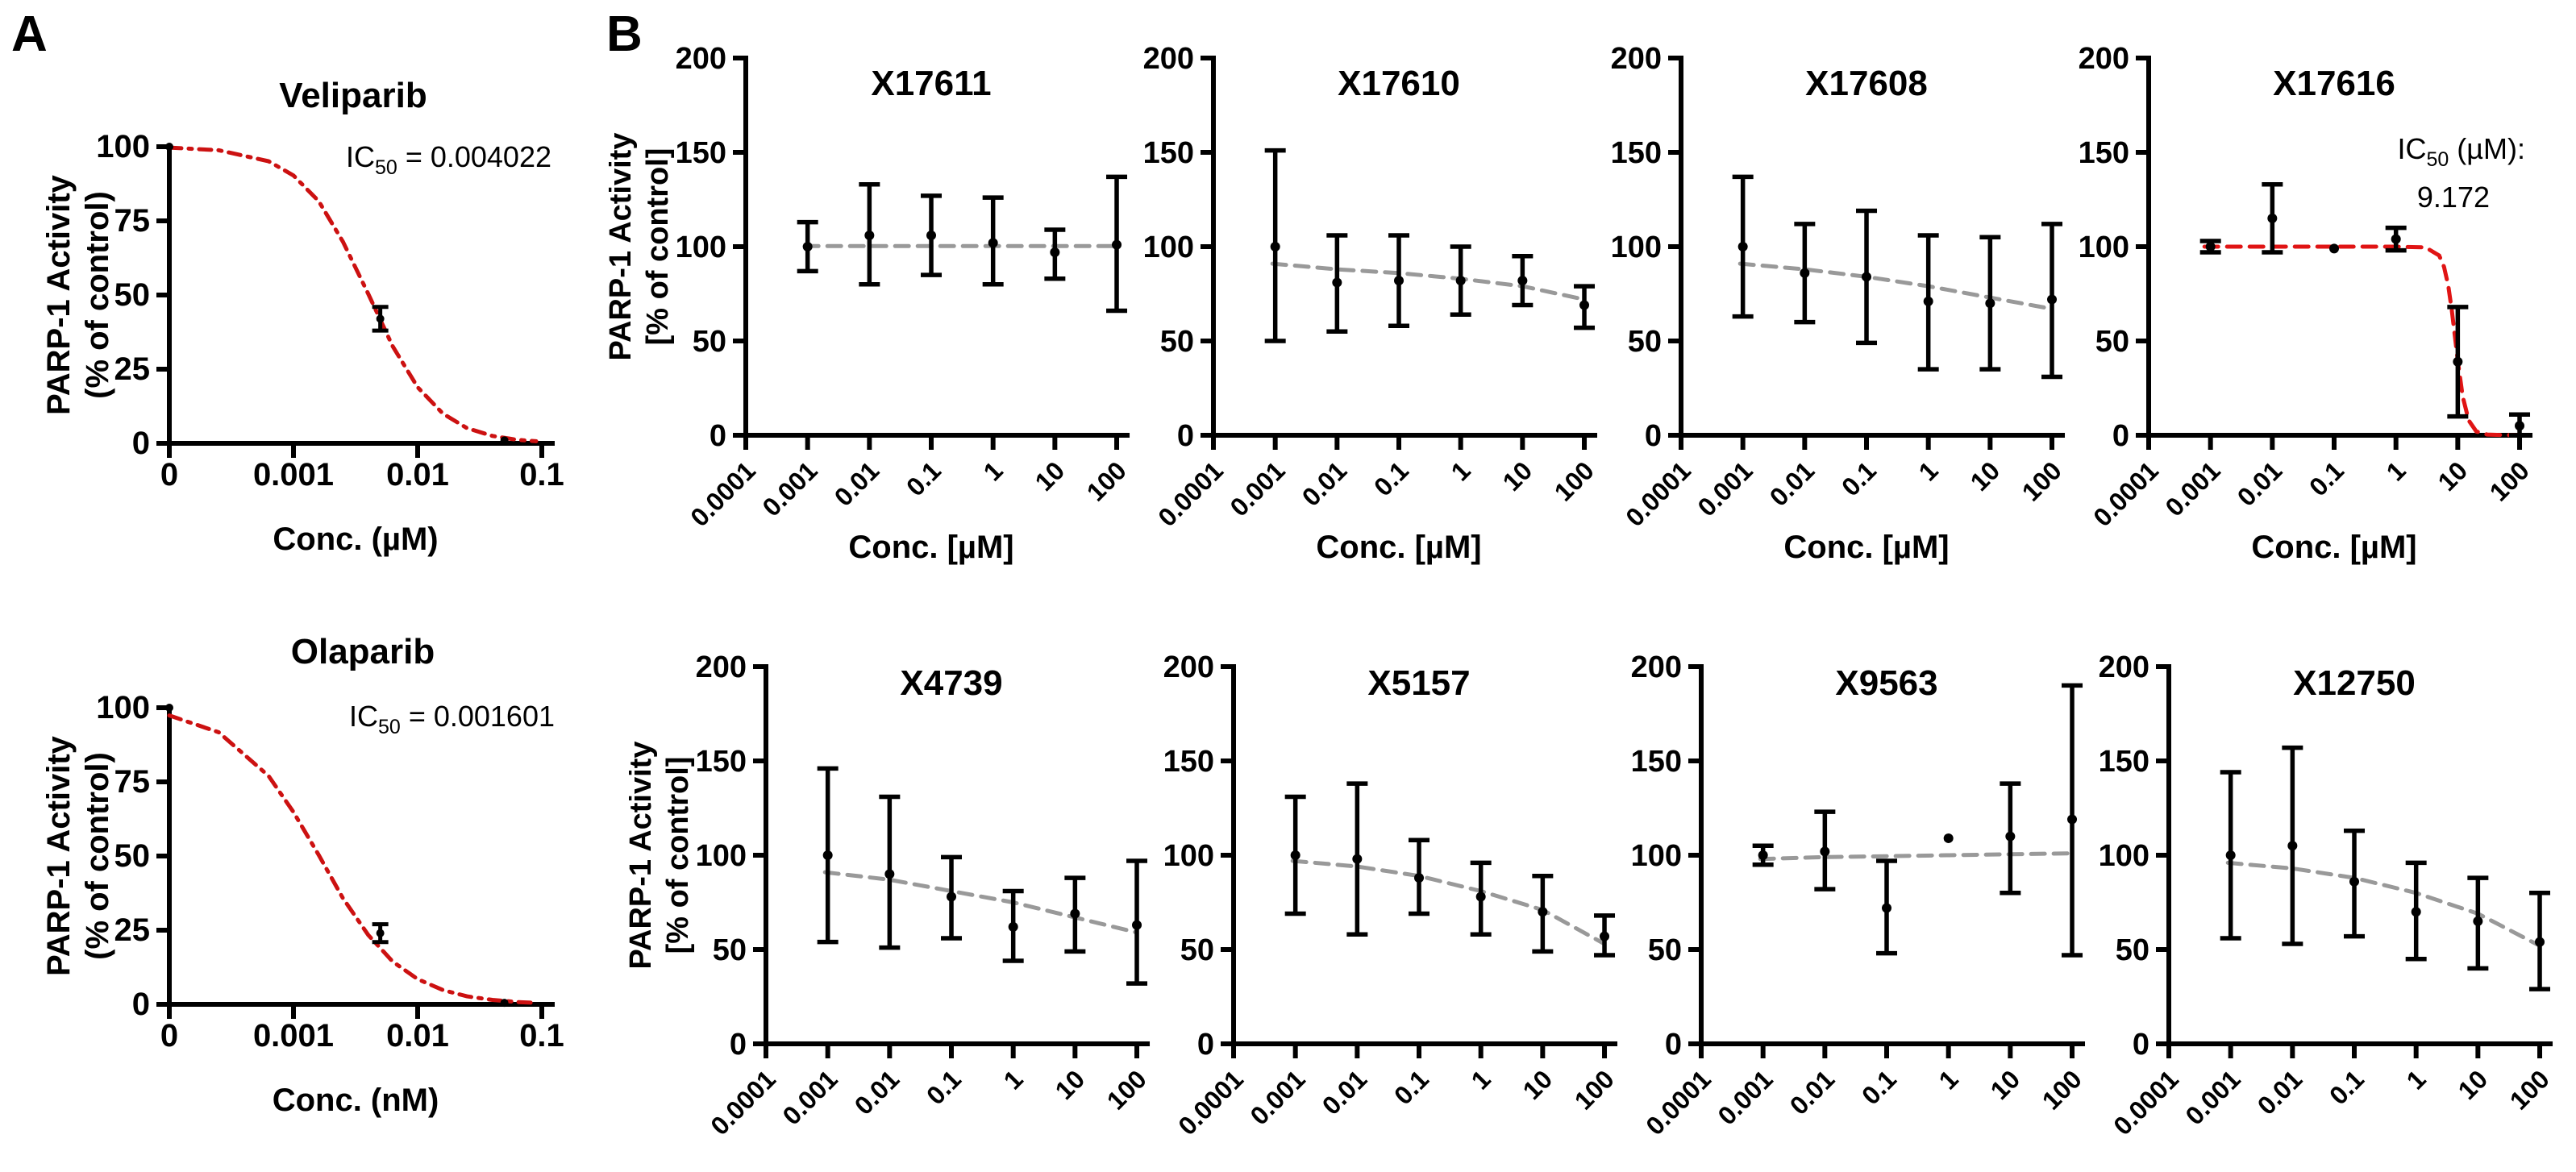 The height and width of the screenshot is (1172, 2576). I want to click on svg-text: 75, so click(132, 221).